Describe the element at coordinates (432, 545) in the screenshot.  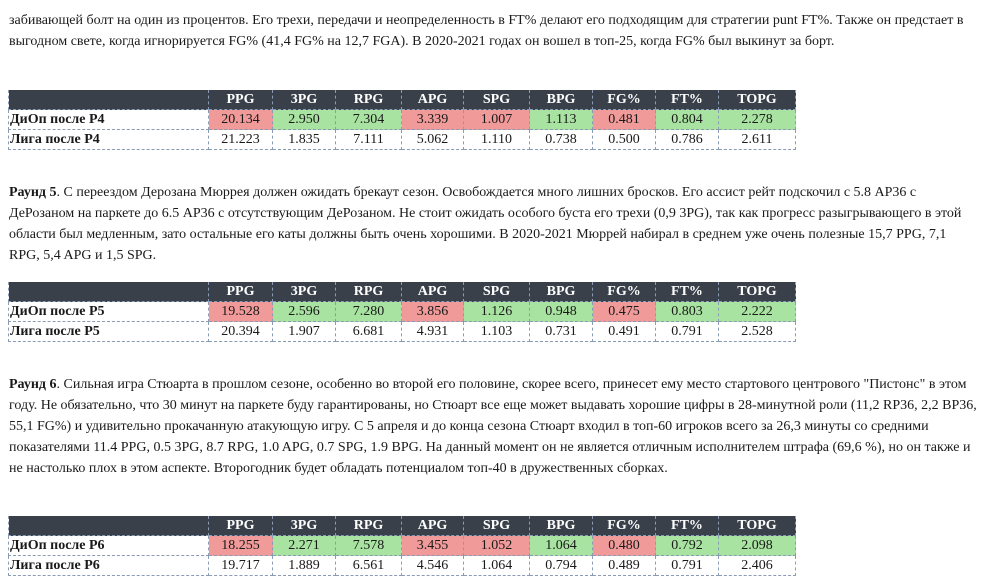
I see `stat-cell: 3.455` at that location.